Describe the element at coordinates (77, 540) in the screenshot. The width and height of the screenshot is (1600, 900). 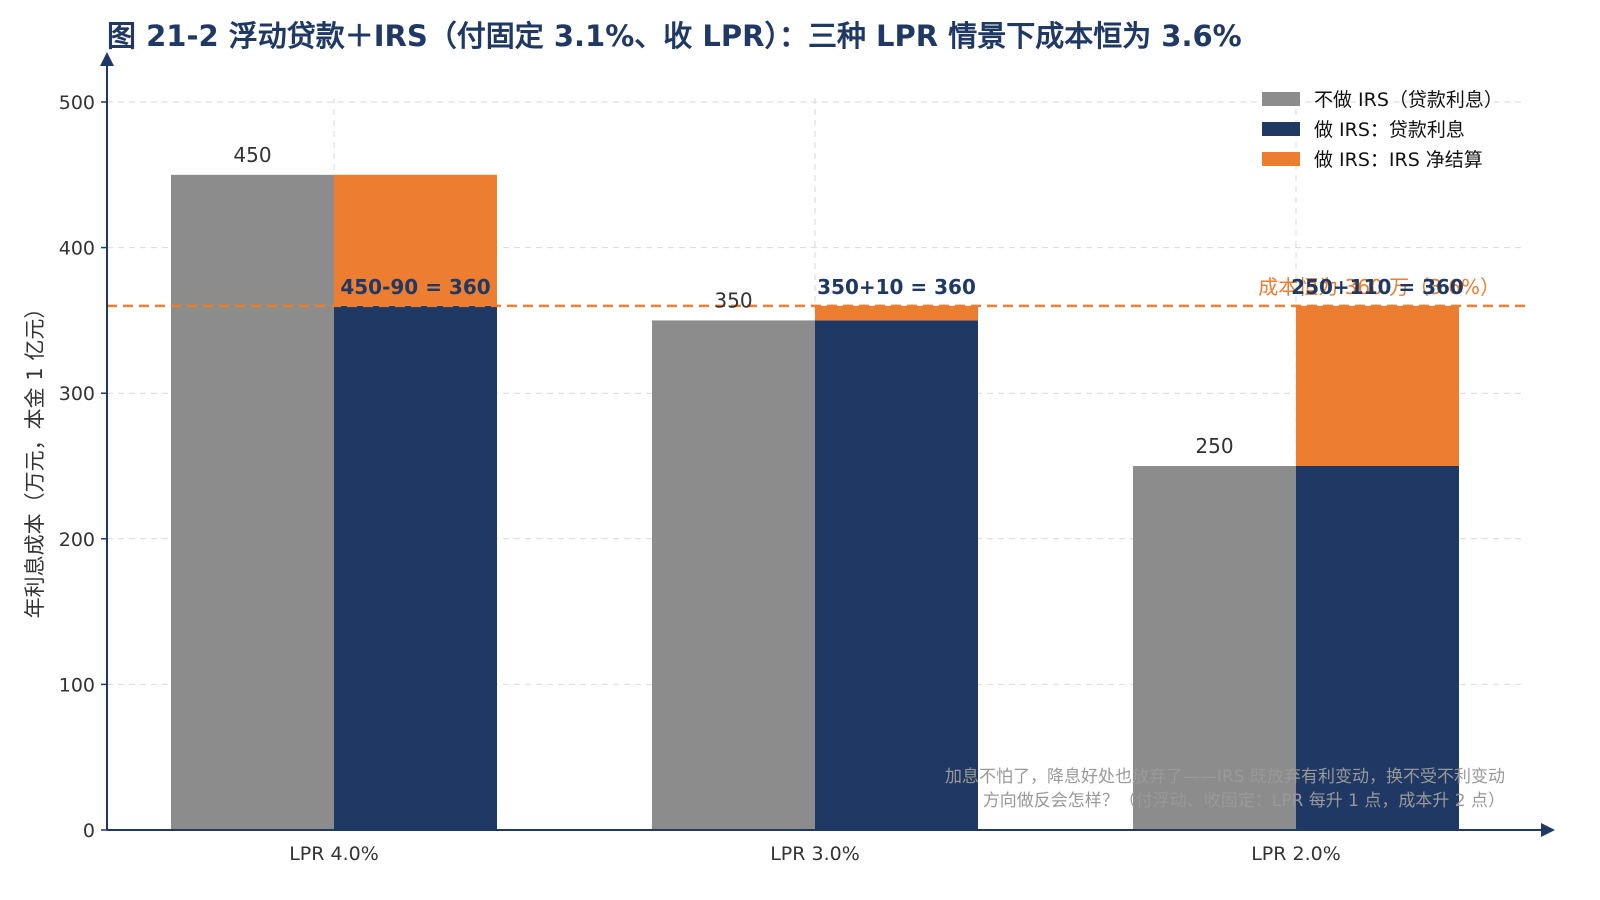
I see `y-tick-label: 200` at that location.